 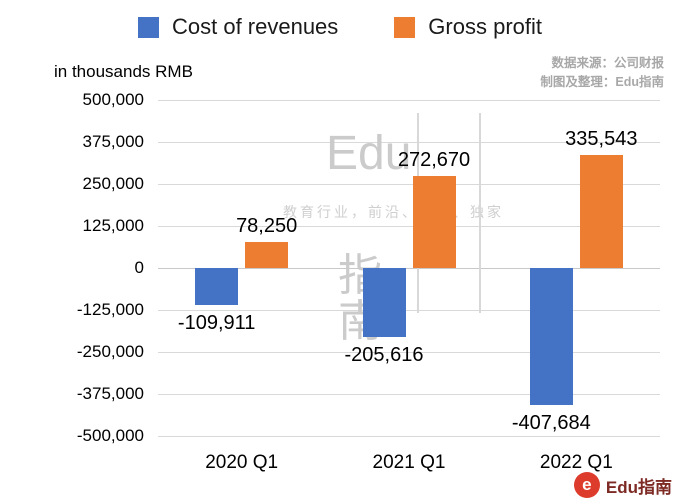 I want to click on legend-item-gross-profit: Gross profit, so click(x=468, y=27).